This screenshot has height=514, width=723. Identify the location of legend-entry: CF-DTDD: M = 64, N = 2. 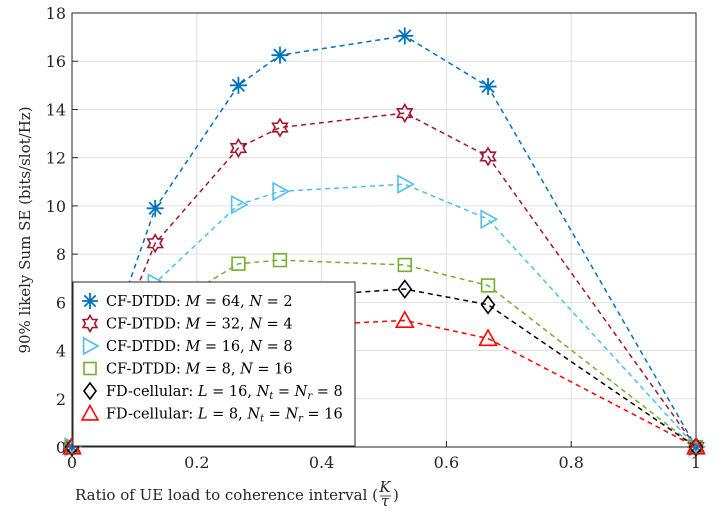
(187, 301).